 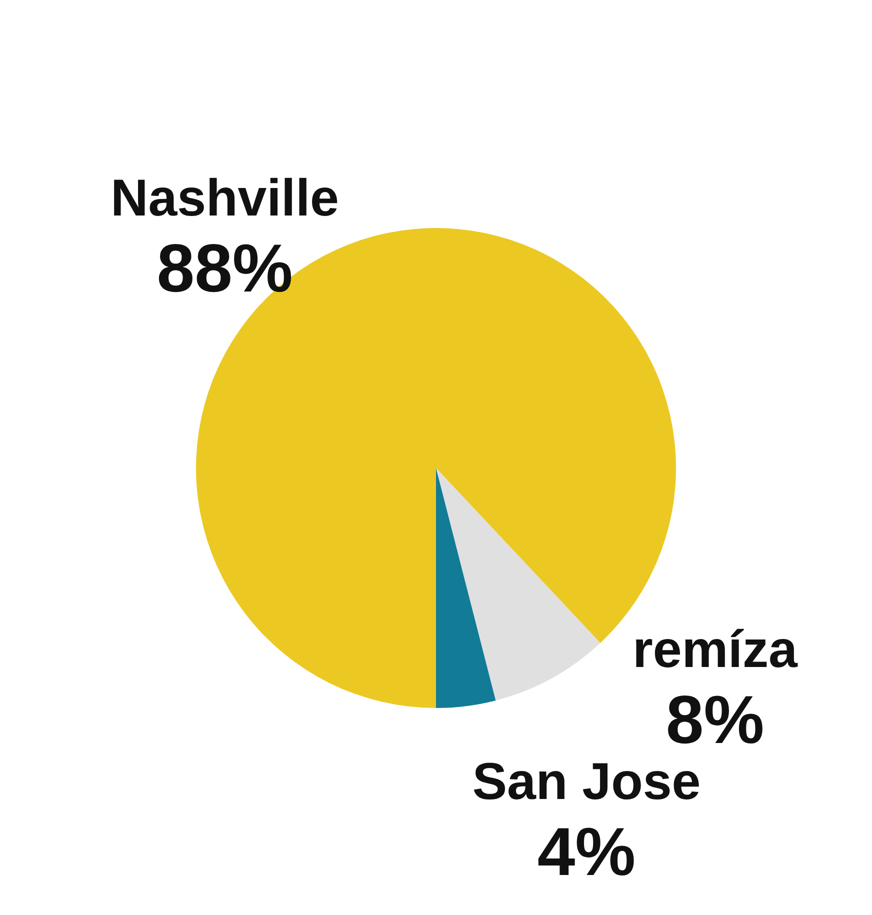 I want to click on slice-label: remíza, so click(x=715, y=650).